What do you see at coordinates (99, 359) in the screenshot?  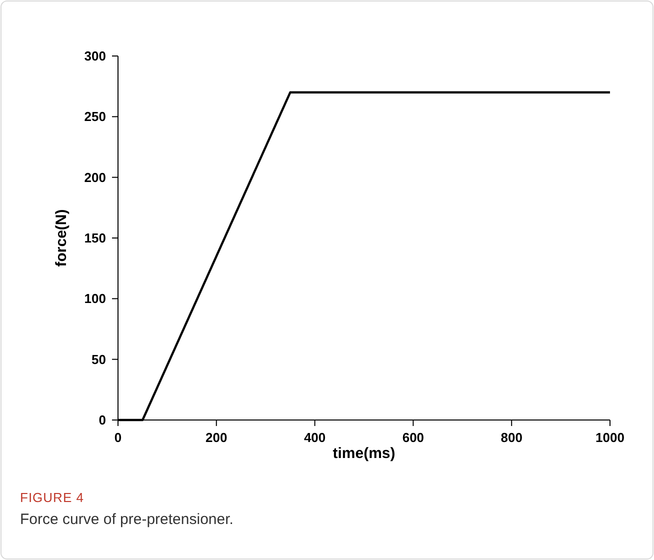 I see `y-tick-label: 50` at bounding box center [99, 359].